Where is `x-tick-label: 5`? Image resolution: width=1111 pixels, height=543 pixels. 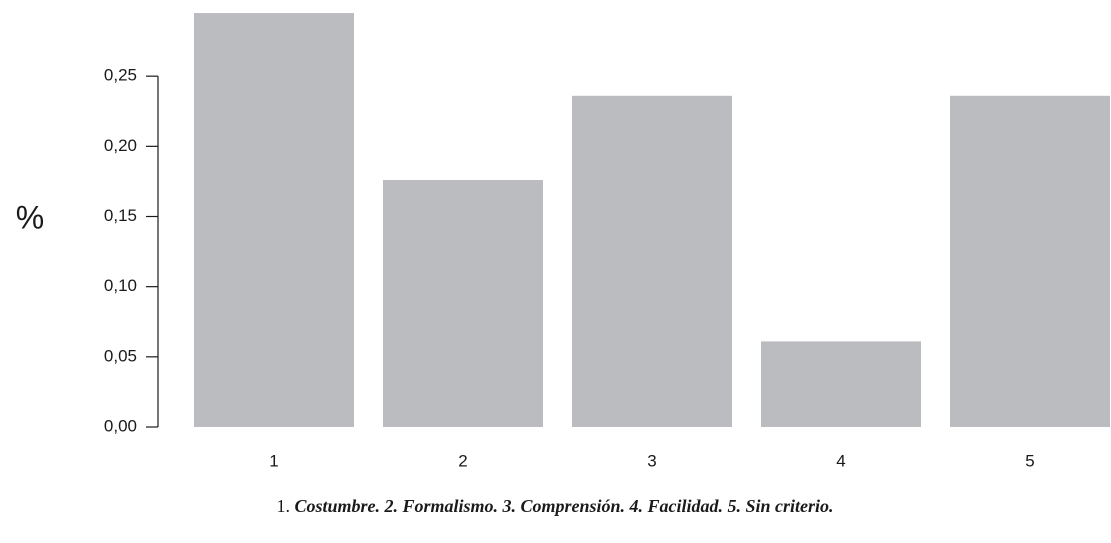
x-tick-label: 5 is located at coordinates (1029, 460).